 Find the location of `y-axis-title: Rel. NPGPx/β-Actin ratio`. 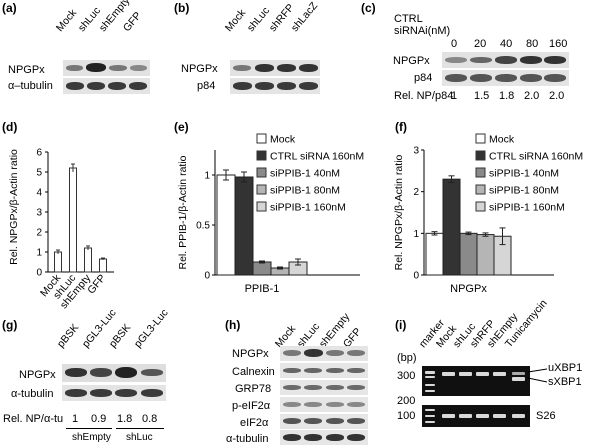

y-axis-title: Rel. NPGPx/β-Actin ratio is located at coordinates (14, 207).